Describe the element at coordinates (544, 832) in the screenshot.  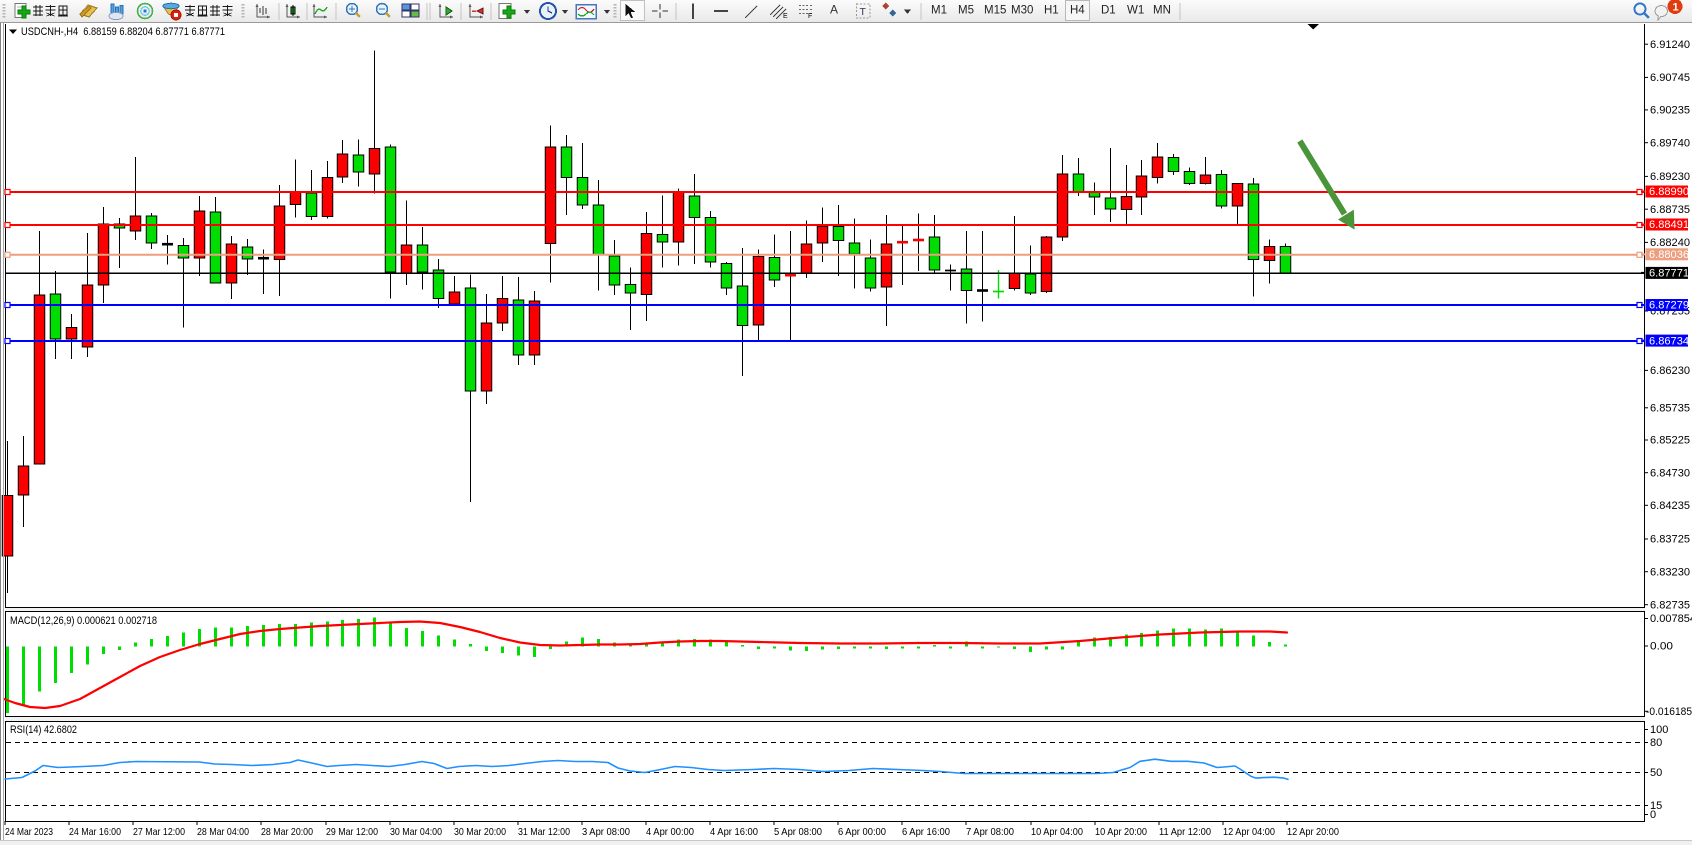
I see `svg-text: 31 Mar 12:00` at that location.